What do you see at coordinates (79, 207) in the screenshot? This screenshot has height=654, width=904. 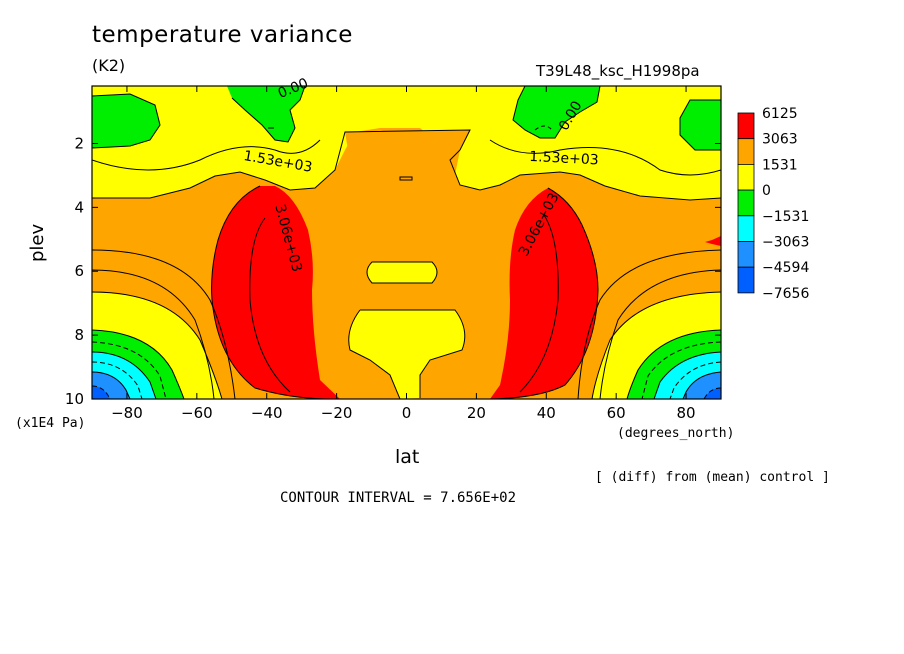 I see `y-tick-label: 4` at bounding box center [79, 207].